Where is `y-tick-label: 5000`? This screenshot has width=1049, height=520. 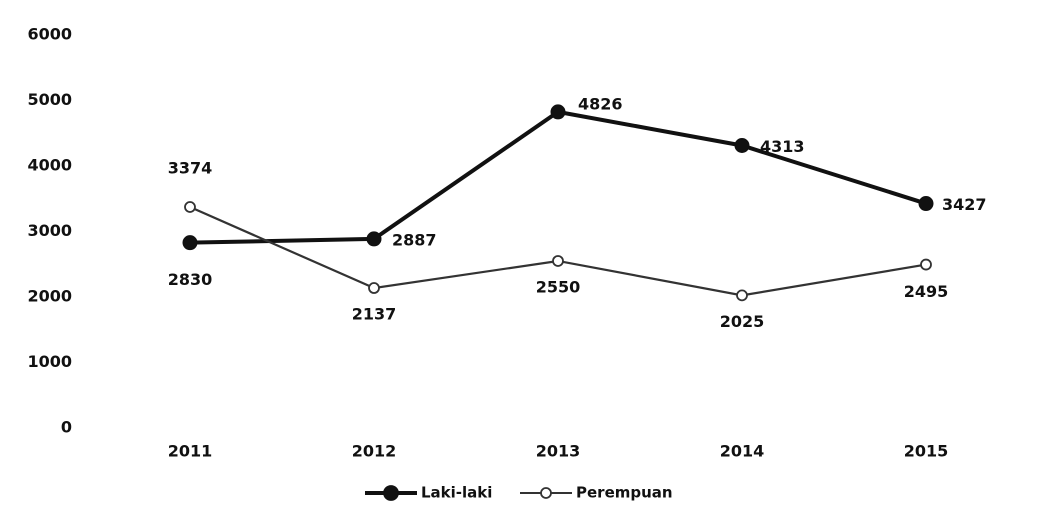
y-tick-label: 5000 is located at coordinates (49, 99).